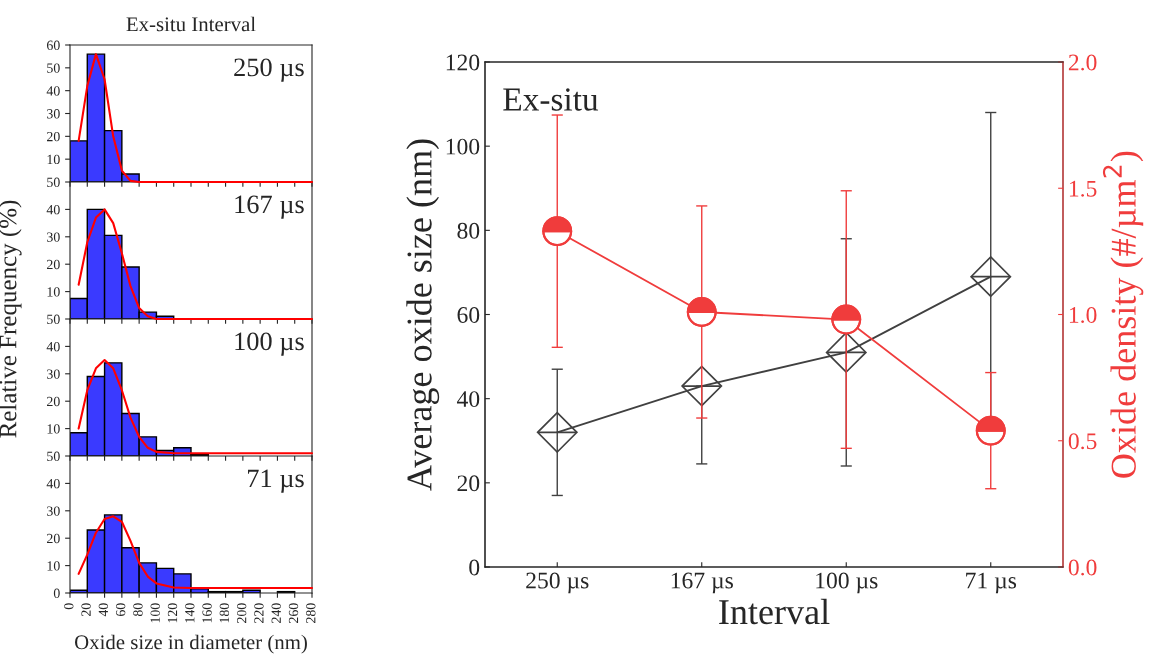  I want to click on x-tick-label: 180, so click(224, 613).